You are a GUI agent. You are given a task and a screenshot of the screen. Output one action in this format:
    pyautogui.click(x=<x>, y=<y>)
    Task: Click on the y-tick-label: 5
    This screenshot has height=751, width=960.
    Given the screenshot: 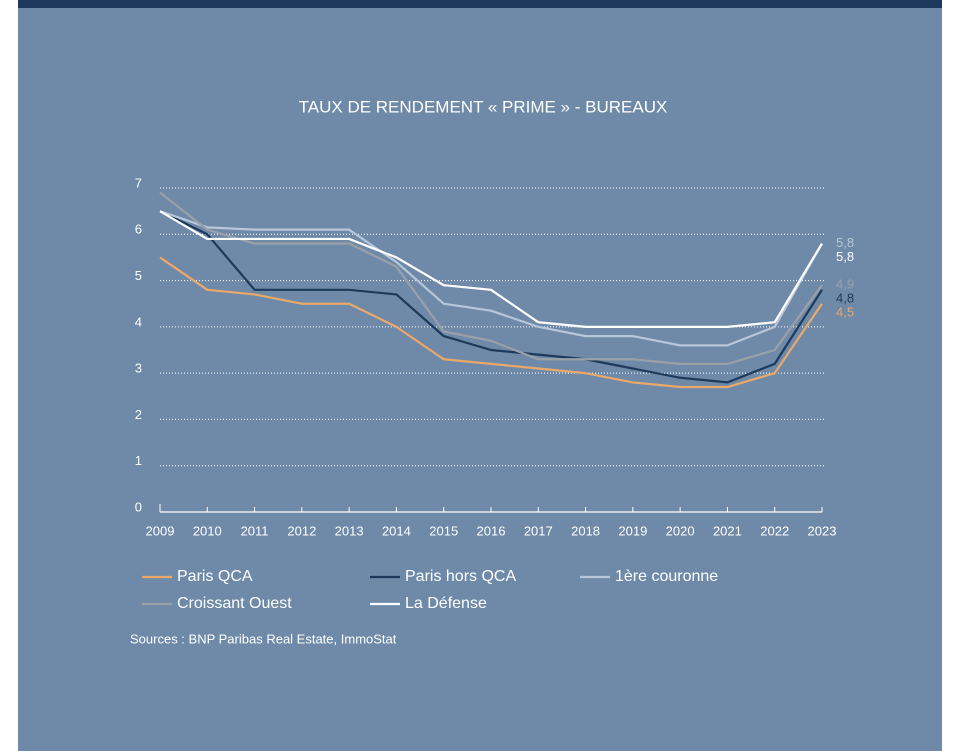 What is the action you would take?
    pyautogui.click(x=138, y=275)
    